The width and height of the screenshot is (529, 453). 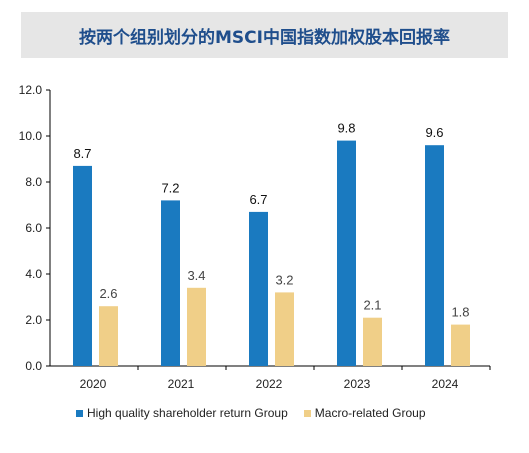 I want to click on y-tick-label: 4.0, so click(x=33, y=274).